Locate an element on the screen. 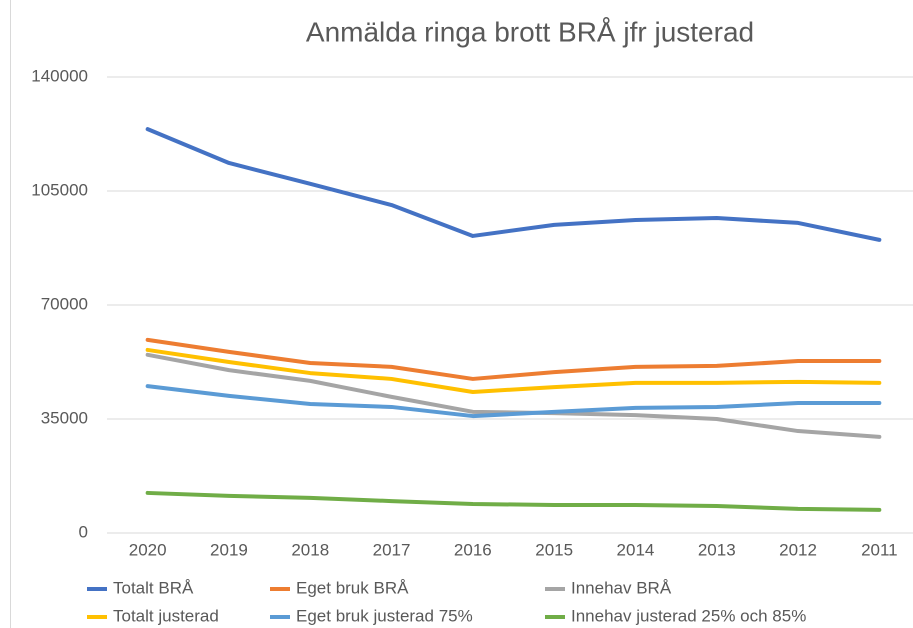 This screenshot has height=628, width=913. y-tick-label: 140000 is located at coordinates (59, 75).